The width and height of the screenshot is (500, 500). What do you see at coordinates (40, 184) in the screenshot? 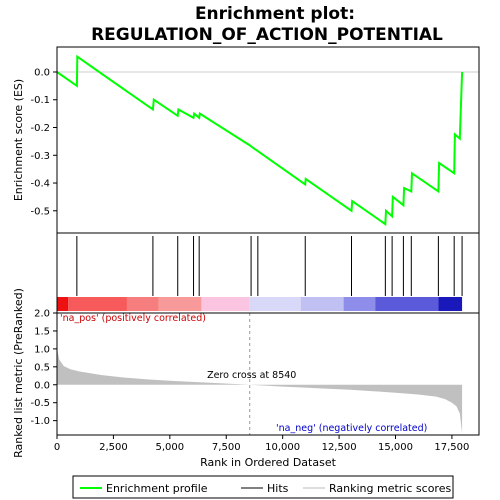
I see `es-ytick-label: -0.4` at bounding box center [40, 184].